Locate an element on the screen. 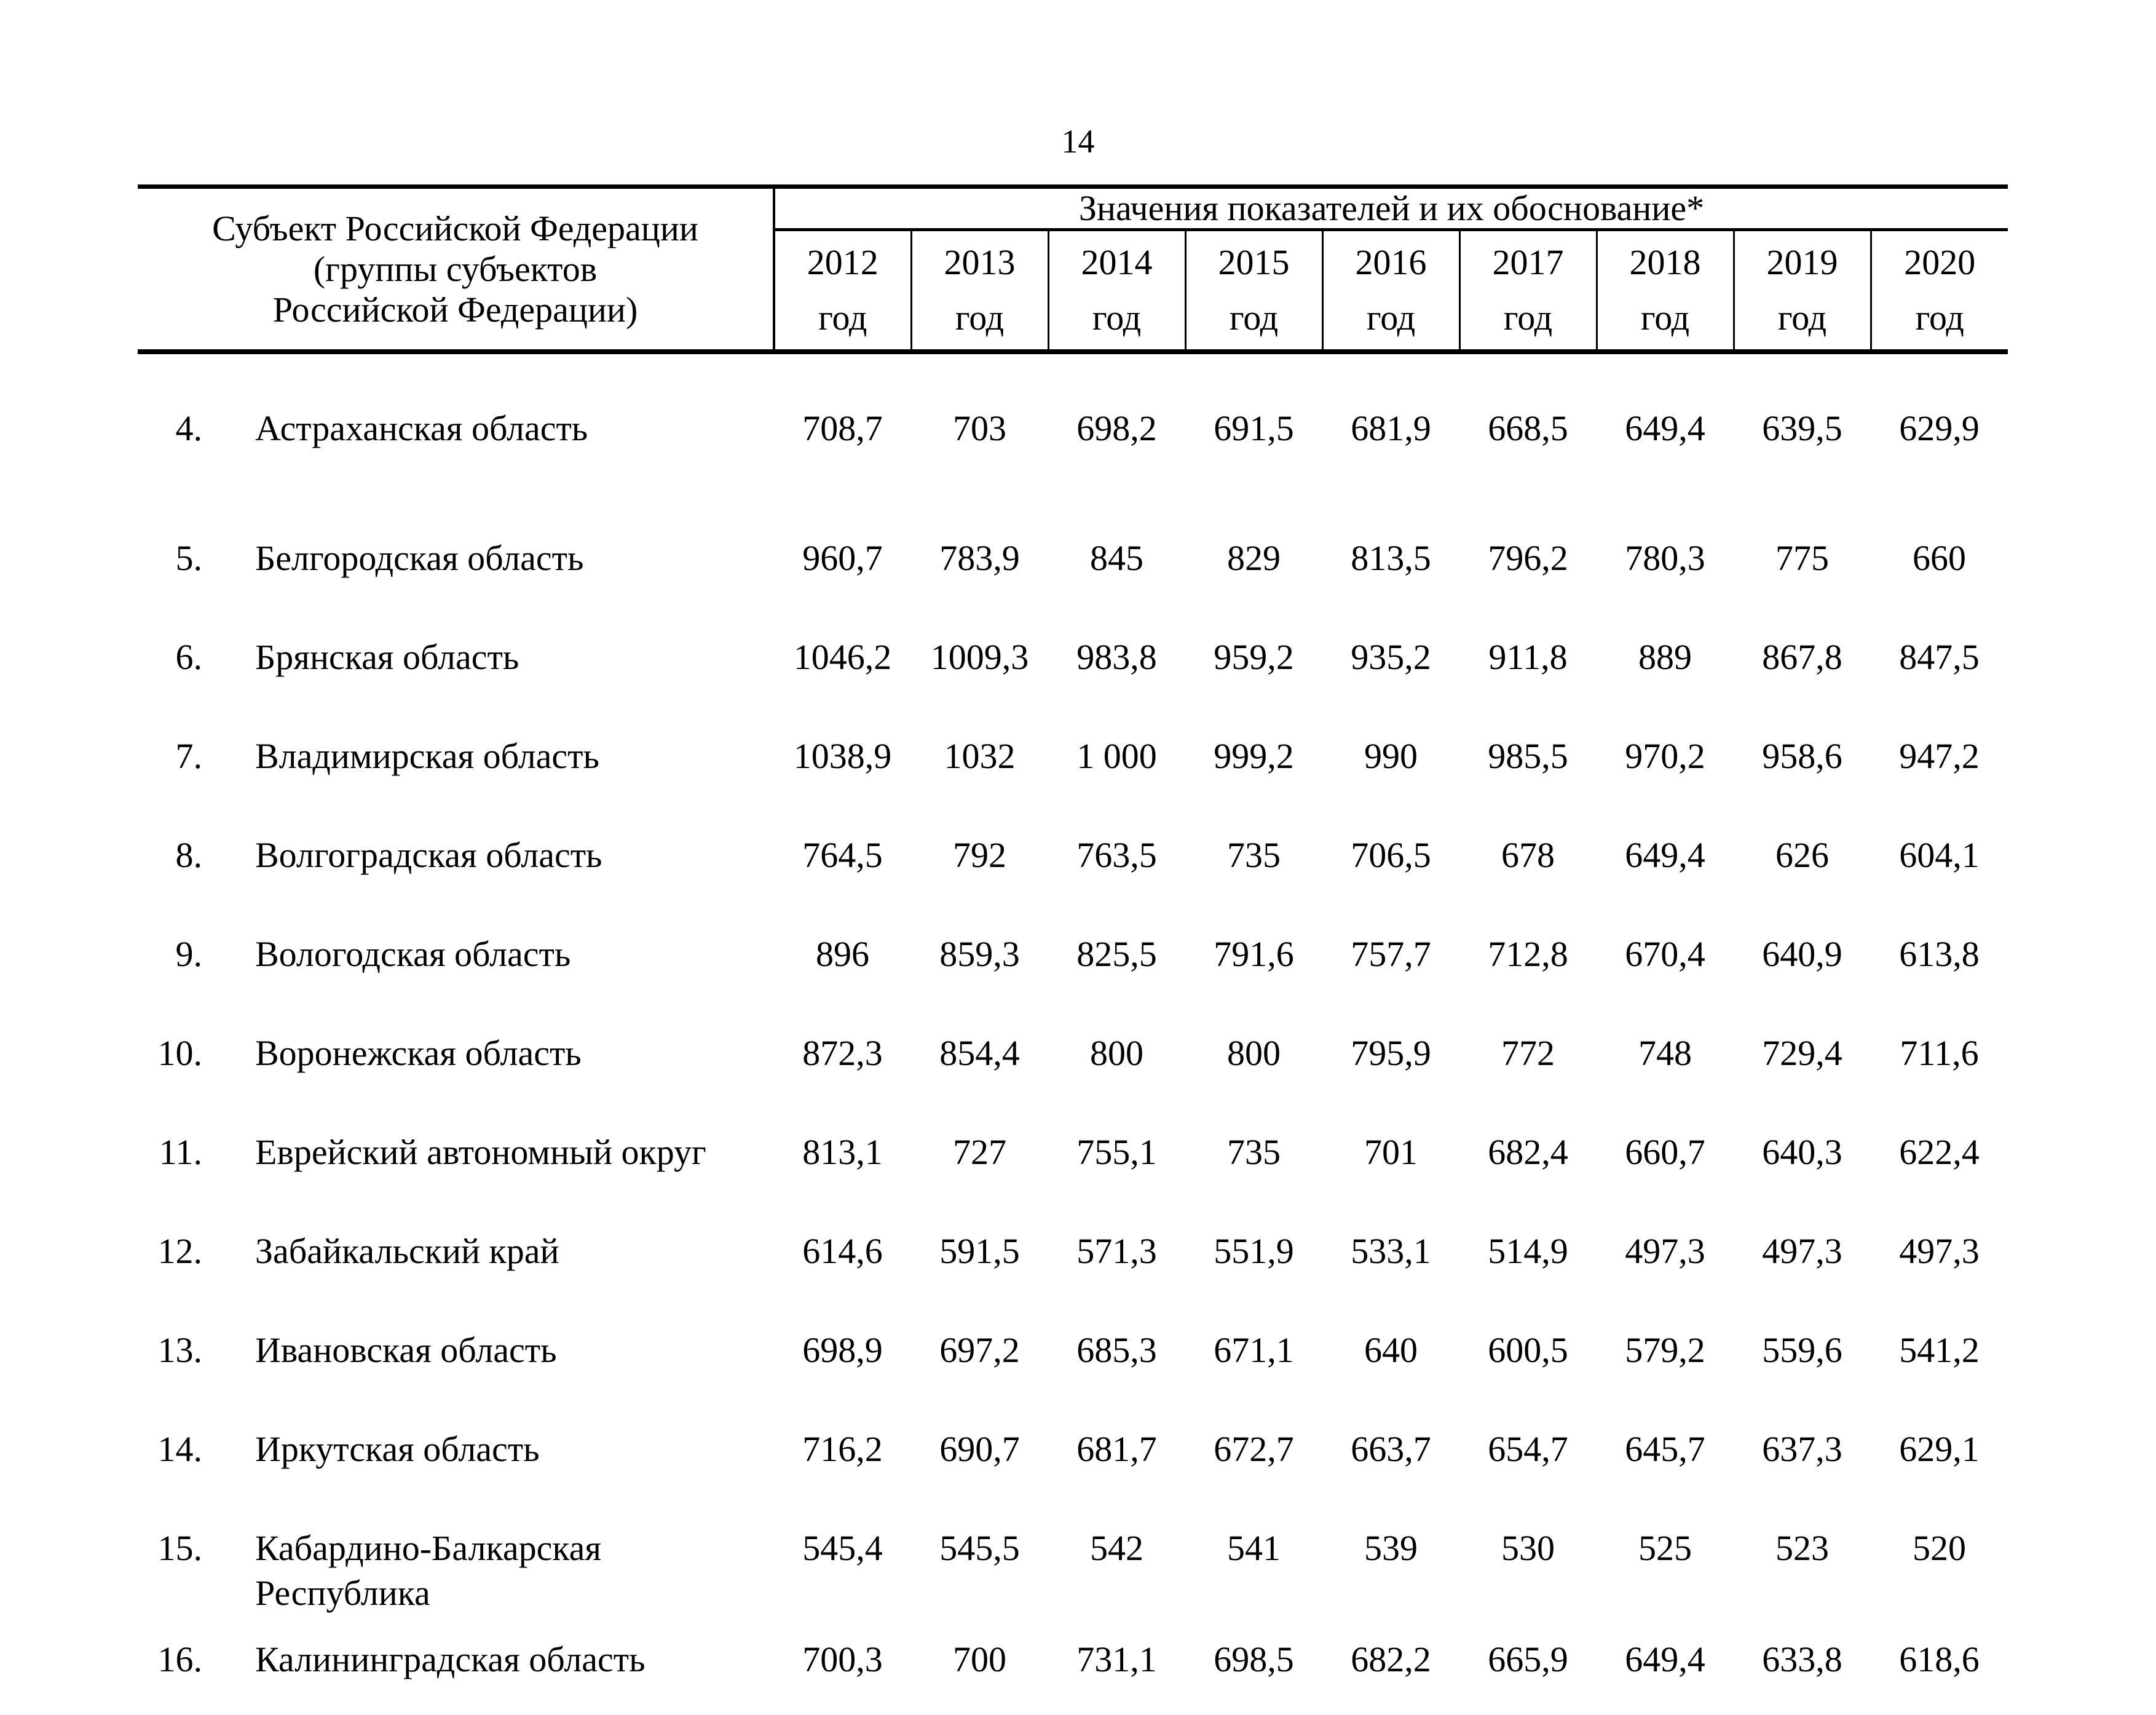 This screenshot has width=2156, height=1715. page-number: 14 is located at coordinates (1078, 141).